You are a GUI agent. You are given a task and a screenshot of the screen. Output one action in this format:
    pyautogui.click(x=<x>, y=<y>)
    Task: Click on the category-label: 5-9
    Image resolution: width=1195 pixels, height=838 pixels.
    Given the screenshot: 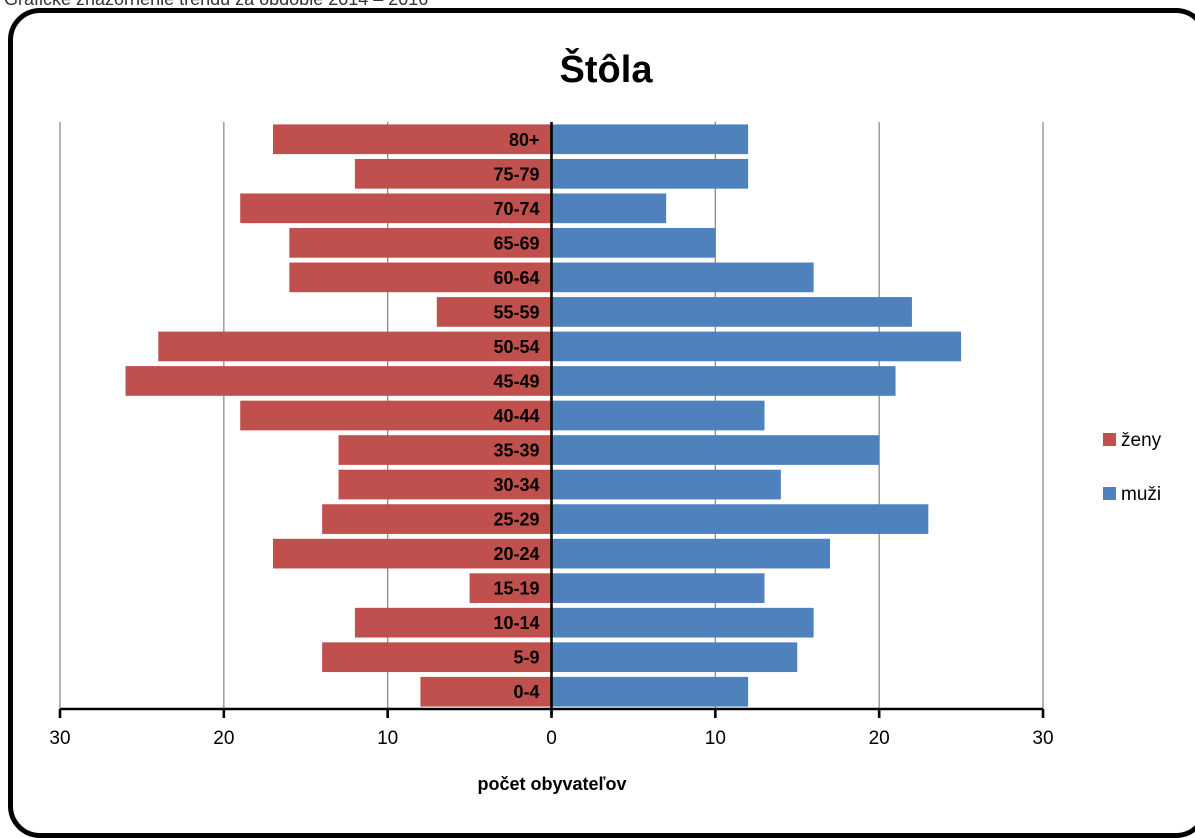 What is the action you would take?
    pyautogui.click(x=526, y=658)
    